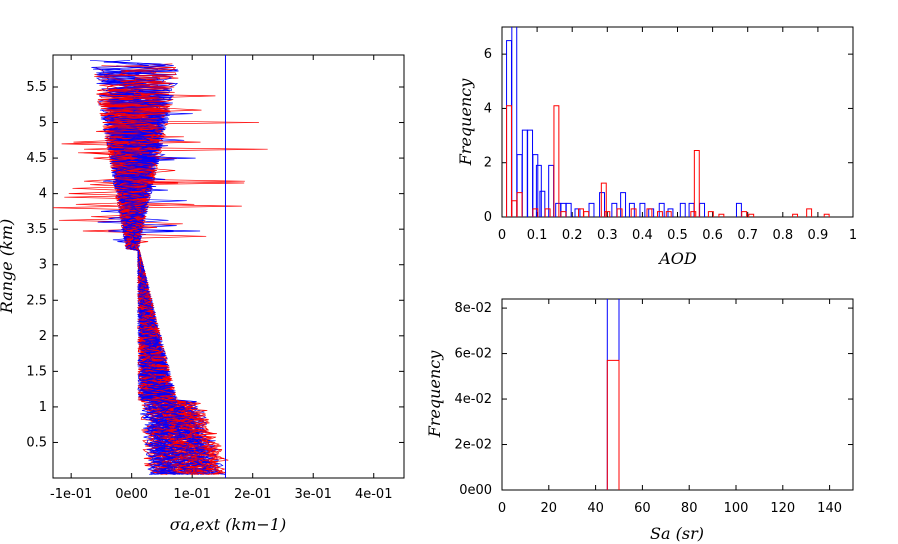 Image resolution: width=898 pixels, height=544 pixels. What do you see at coordinates (853, 235) in the screenshot?
I see `x-tick-label: 1` at bounding box center [853, 235].